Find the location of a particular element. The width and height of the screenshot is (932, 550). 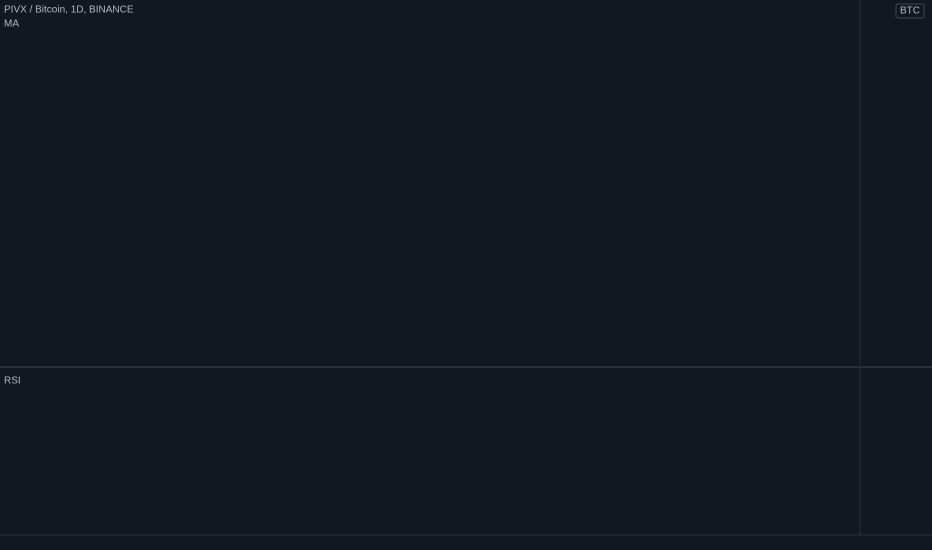

legend-ma: MA is located at coordinates (11, 24).